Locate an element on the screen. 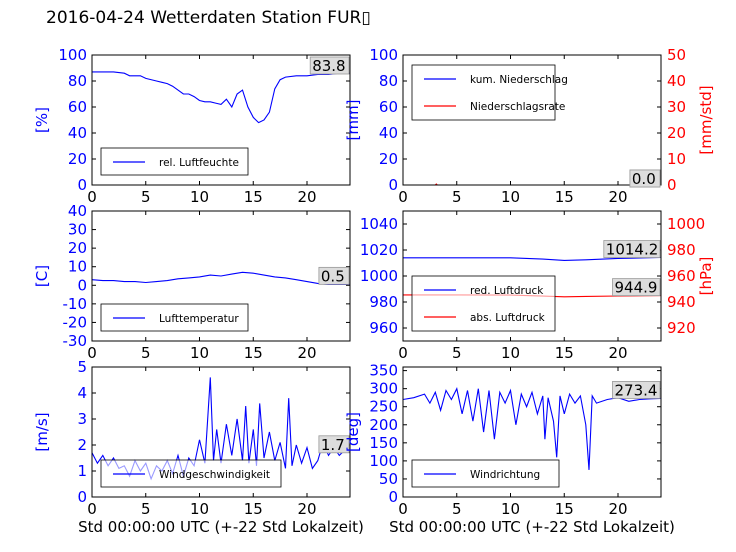 The width and height of the screenshot is (736, 552). wind_direction-xtick-label: 20 is located at coordinates (617, 509).